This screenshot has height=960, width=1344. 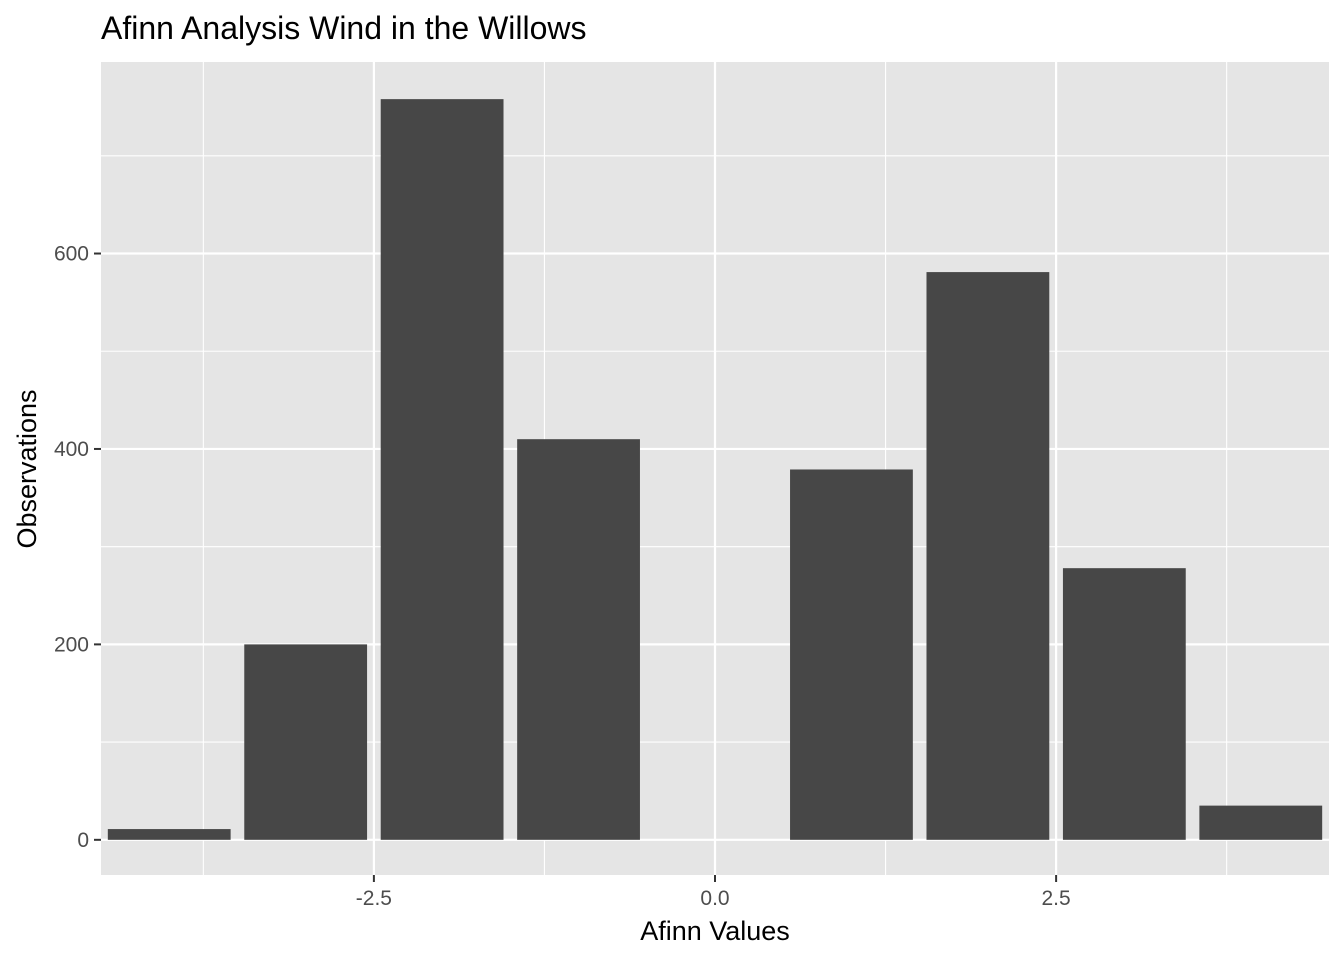 What do you see at coordinates (715, 931) in the screenshot?
I see `x-axis-title: Afinn Values` at bounding box center [715, 931].